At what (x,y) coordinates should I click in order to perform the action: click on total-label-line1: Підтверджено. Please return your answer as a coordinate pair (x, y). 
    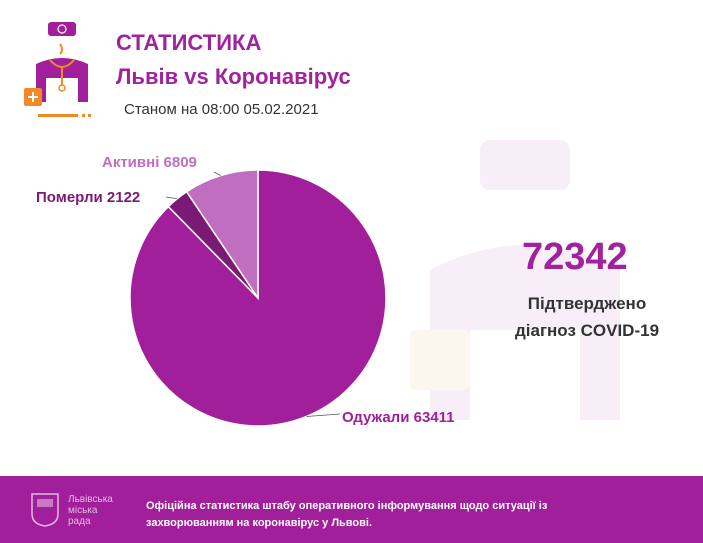
    Looking at the image, I should click on (587, 303).